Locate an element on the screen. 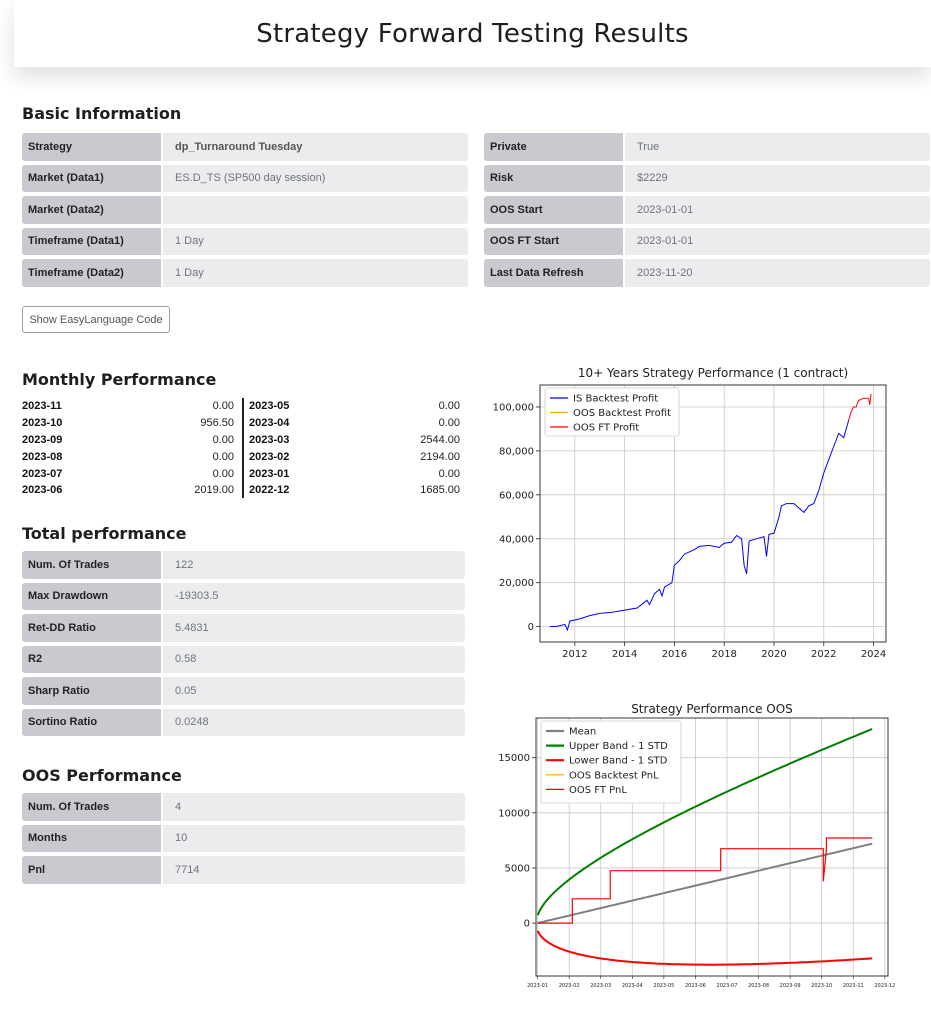 This screenshot has height=1024, width=931. y-tick-label: 15000 is located at coordinates (514, 758).